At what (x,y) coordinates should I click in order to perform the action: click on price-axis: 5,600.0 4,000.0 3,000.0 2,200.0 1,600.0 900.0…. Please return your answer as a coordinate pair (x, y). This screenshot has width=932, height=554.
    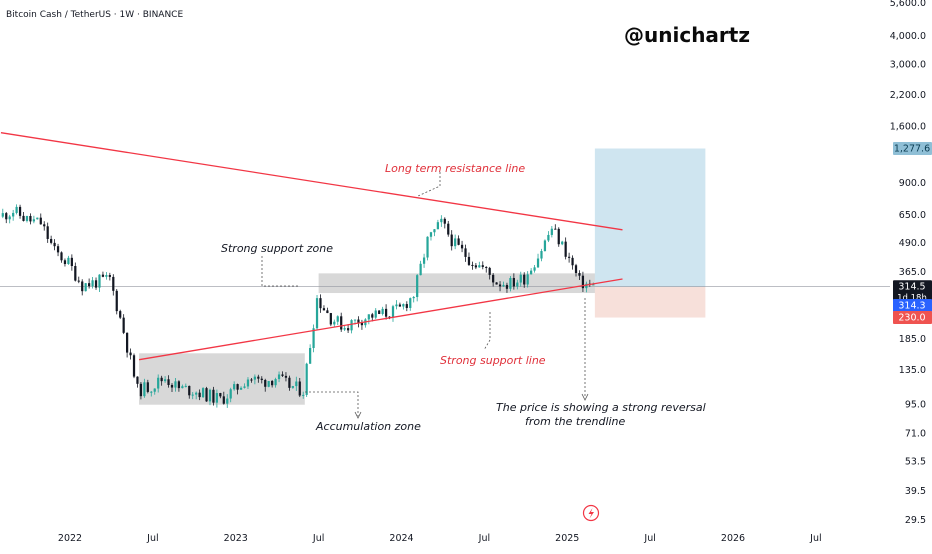
    Looking at the image, I should click on (908, 263).